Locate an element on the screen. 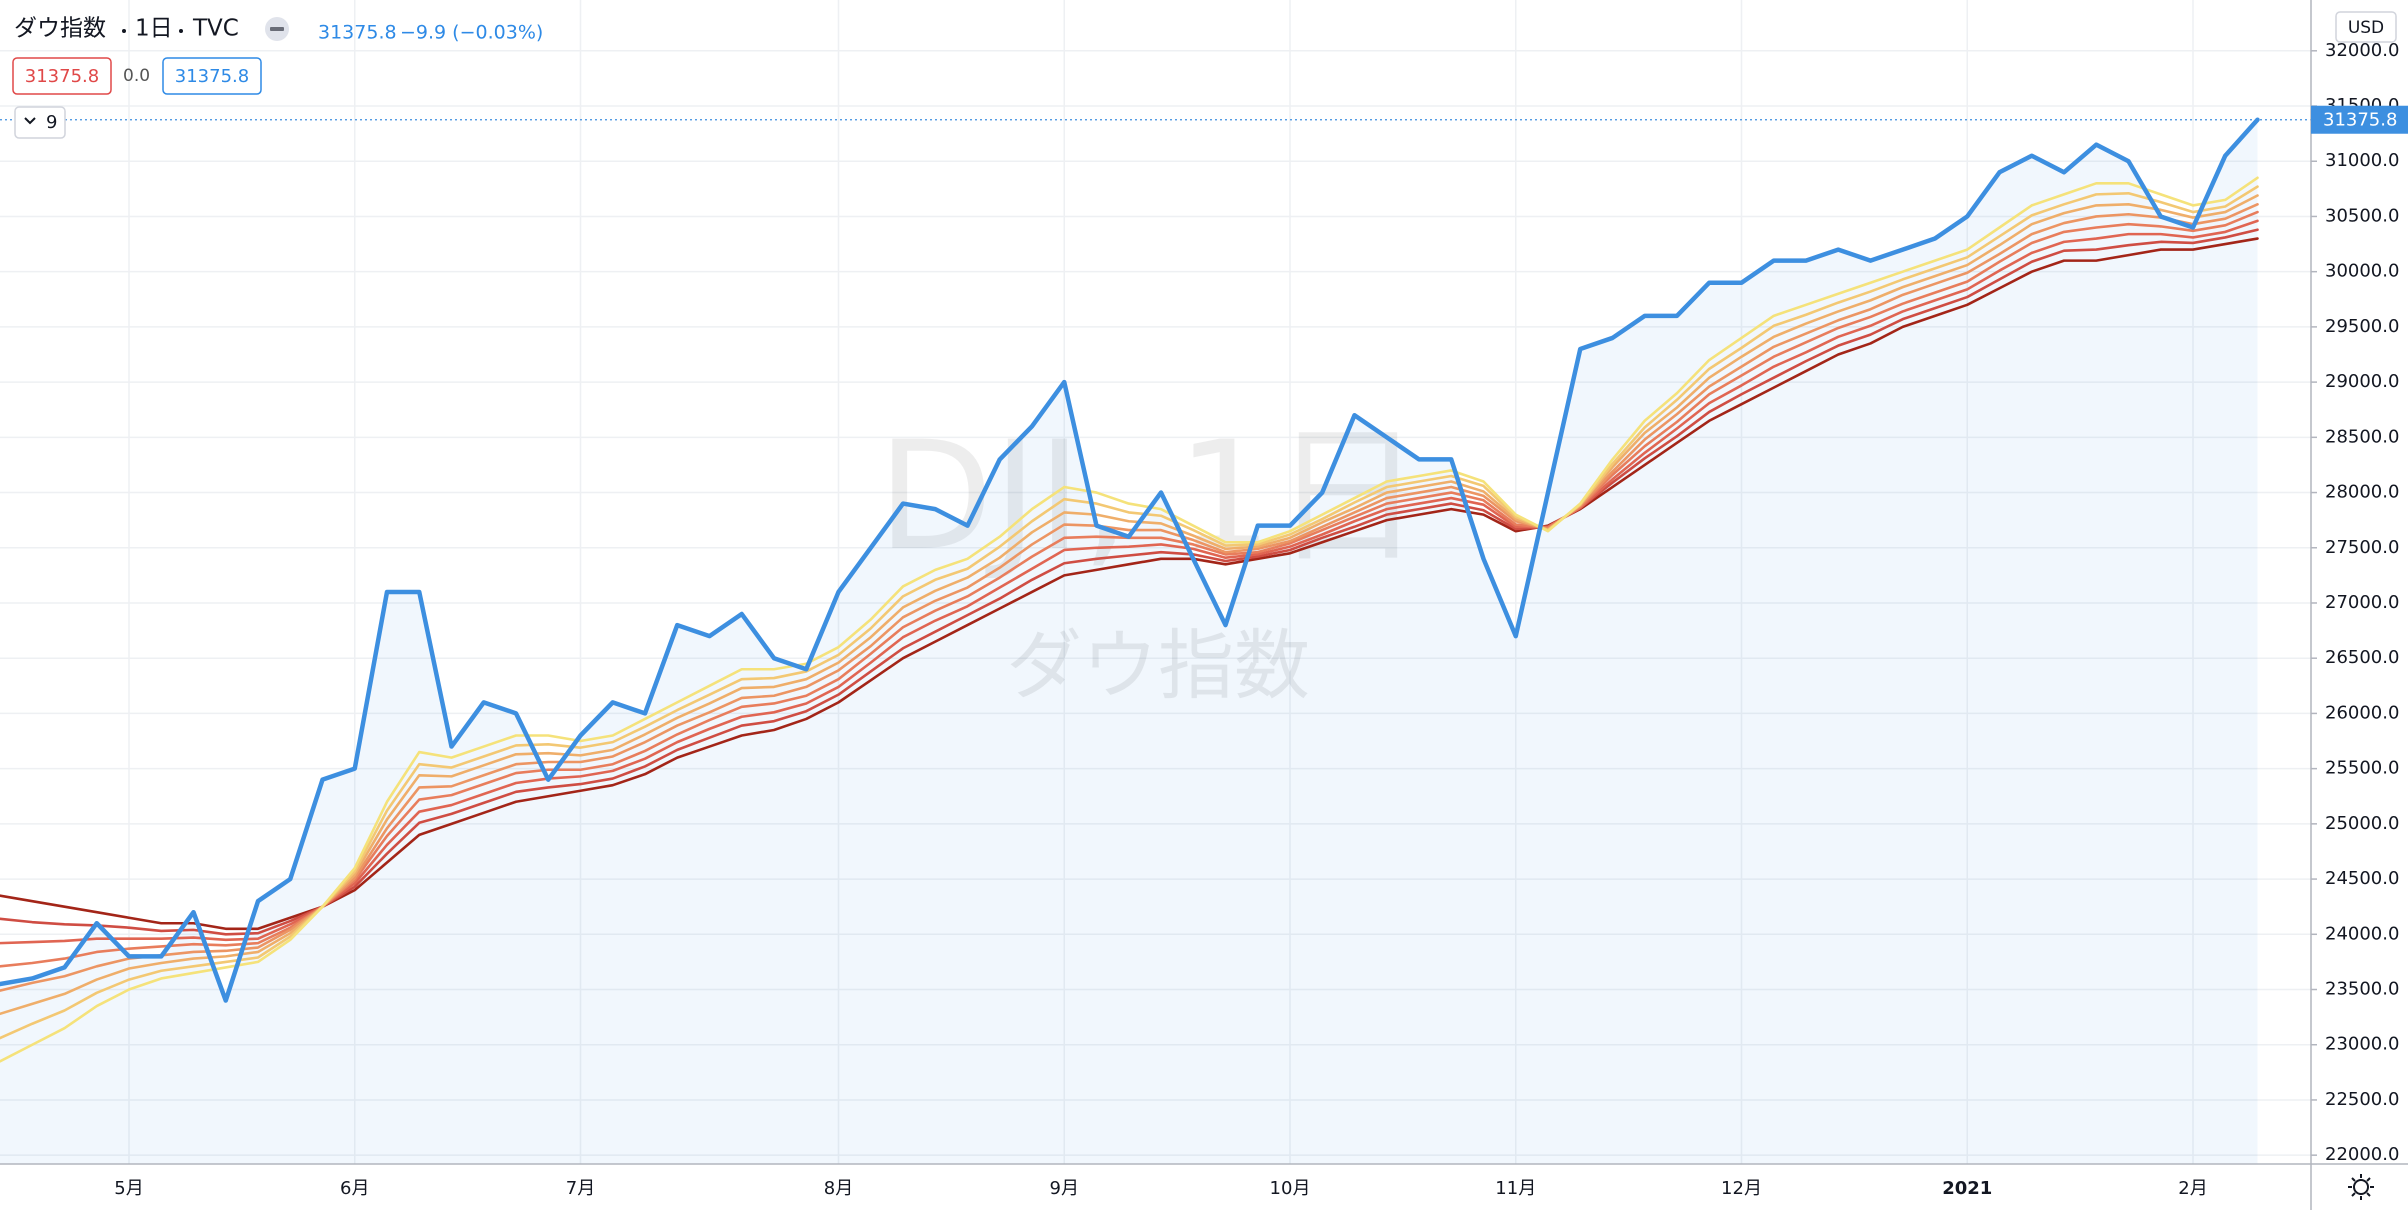 The height and width of the screenshot is (1210, 2408). x-tick-label: 2月 is located at coordinates (2192, 1188).